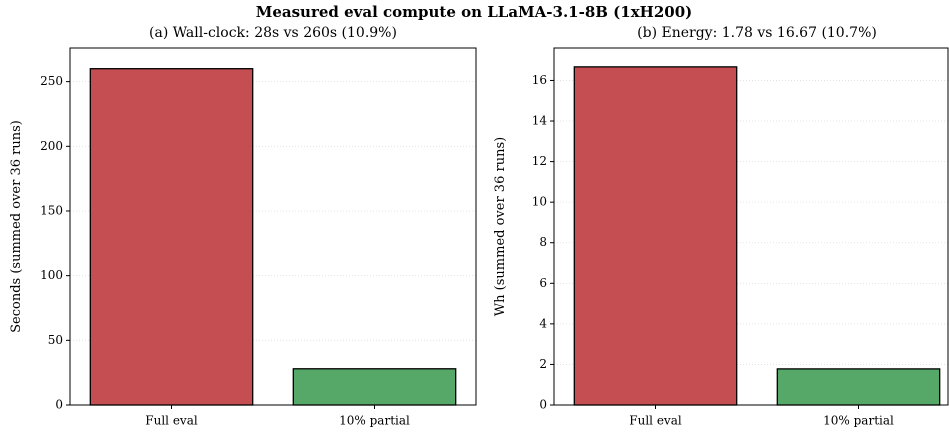  What do you see at coordinates (55, 340) in the screenshot?
I see `y-tick-label: 50` at bounding box center [55, 340].